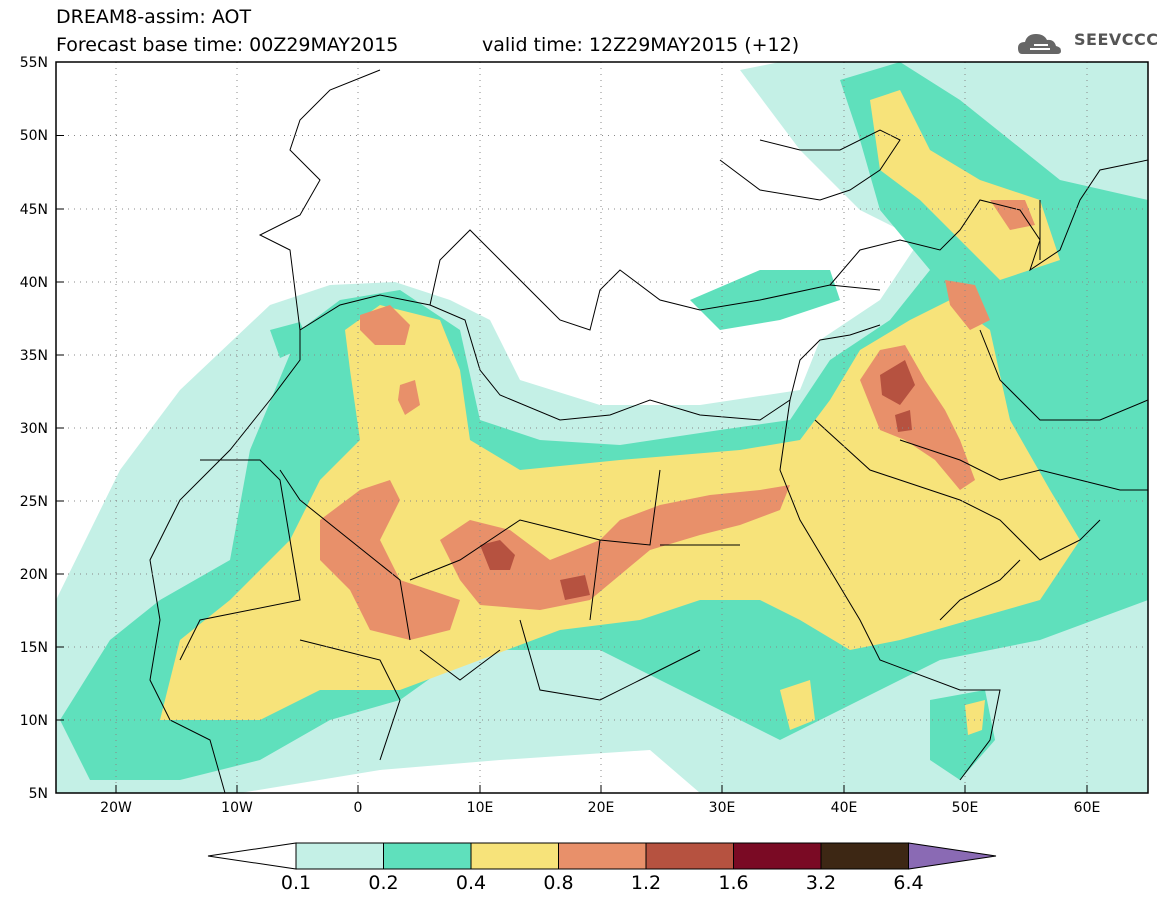 This screenshot has width=1165, height=905. What do you see at coordinates (252, 856) in the screenshot?
I see `colorbar-under-triangle` at bounding box center [252, 856].